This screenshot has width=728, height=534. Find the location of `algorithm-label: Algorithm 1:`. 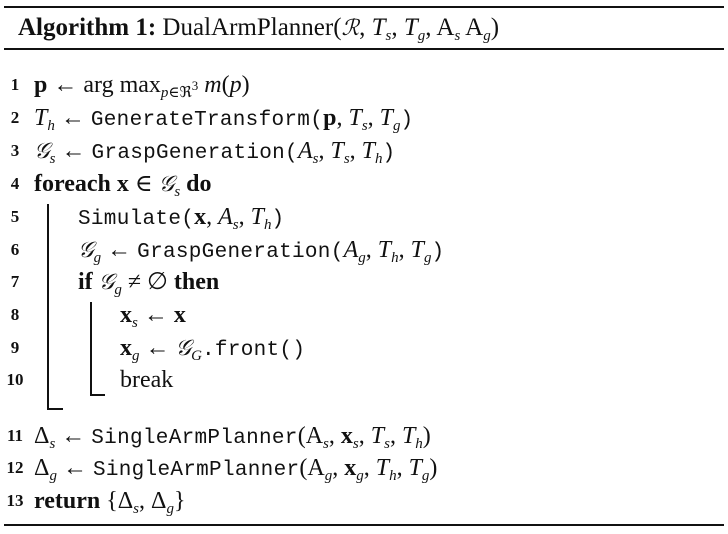

algorithm-label: Algorithm 1: is located at coordinates (87, 27).